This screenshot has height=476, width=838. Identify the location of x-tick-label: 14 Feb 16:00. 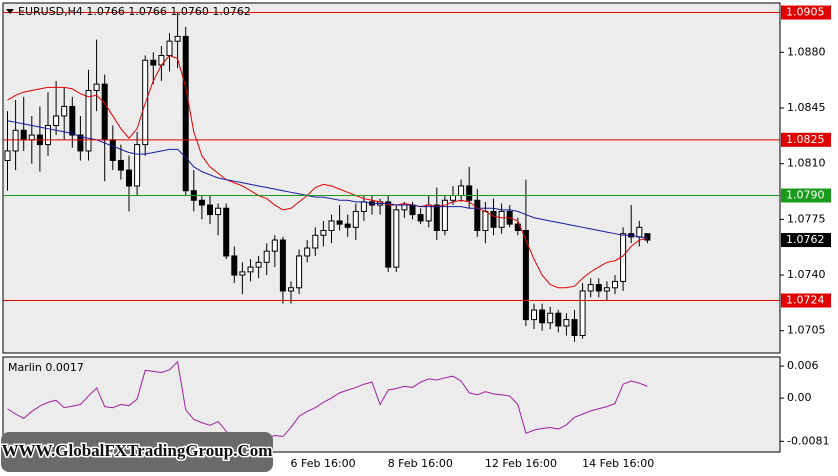
(618, 463).